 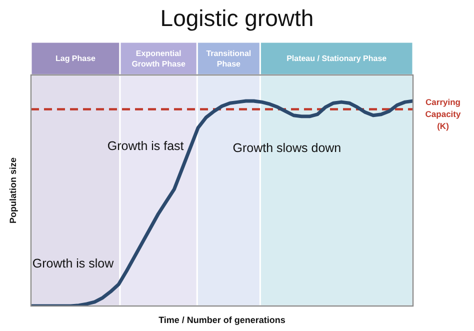 I want to click on y-axis-title: Population size, so click(x=13, y=190).